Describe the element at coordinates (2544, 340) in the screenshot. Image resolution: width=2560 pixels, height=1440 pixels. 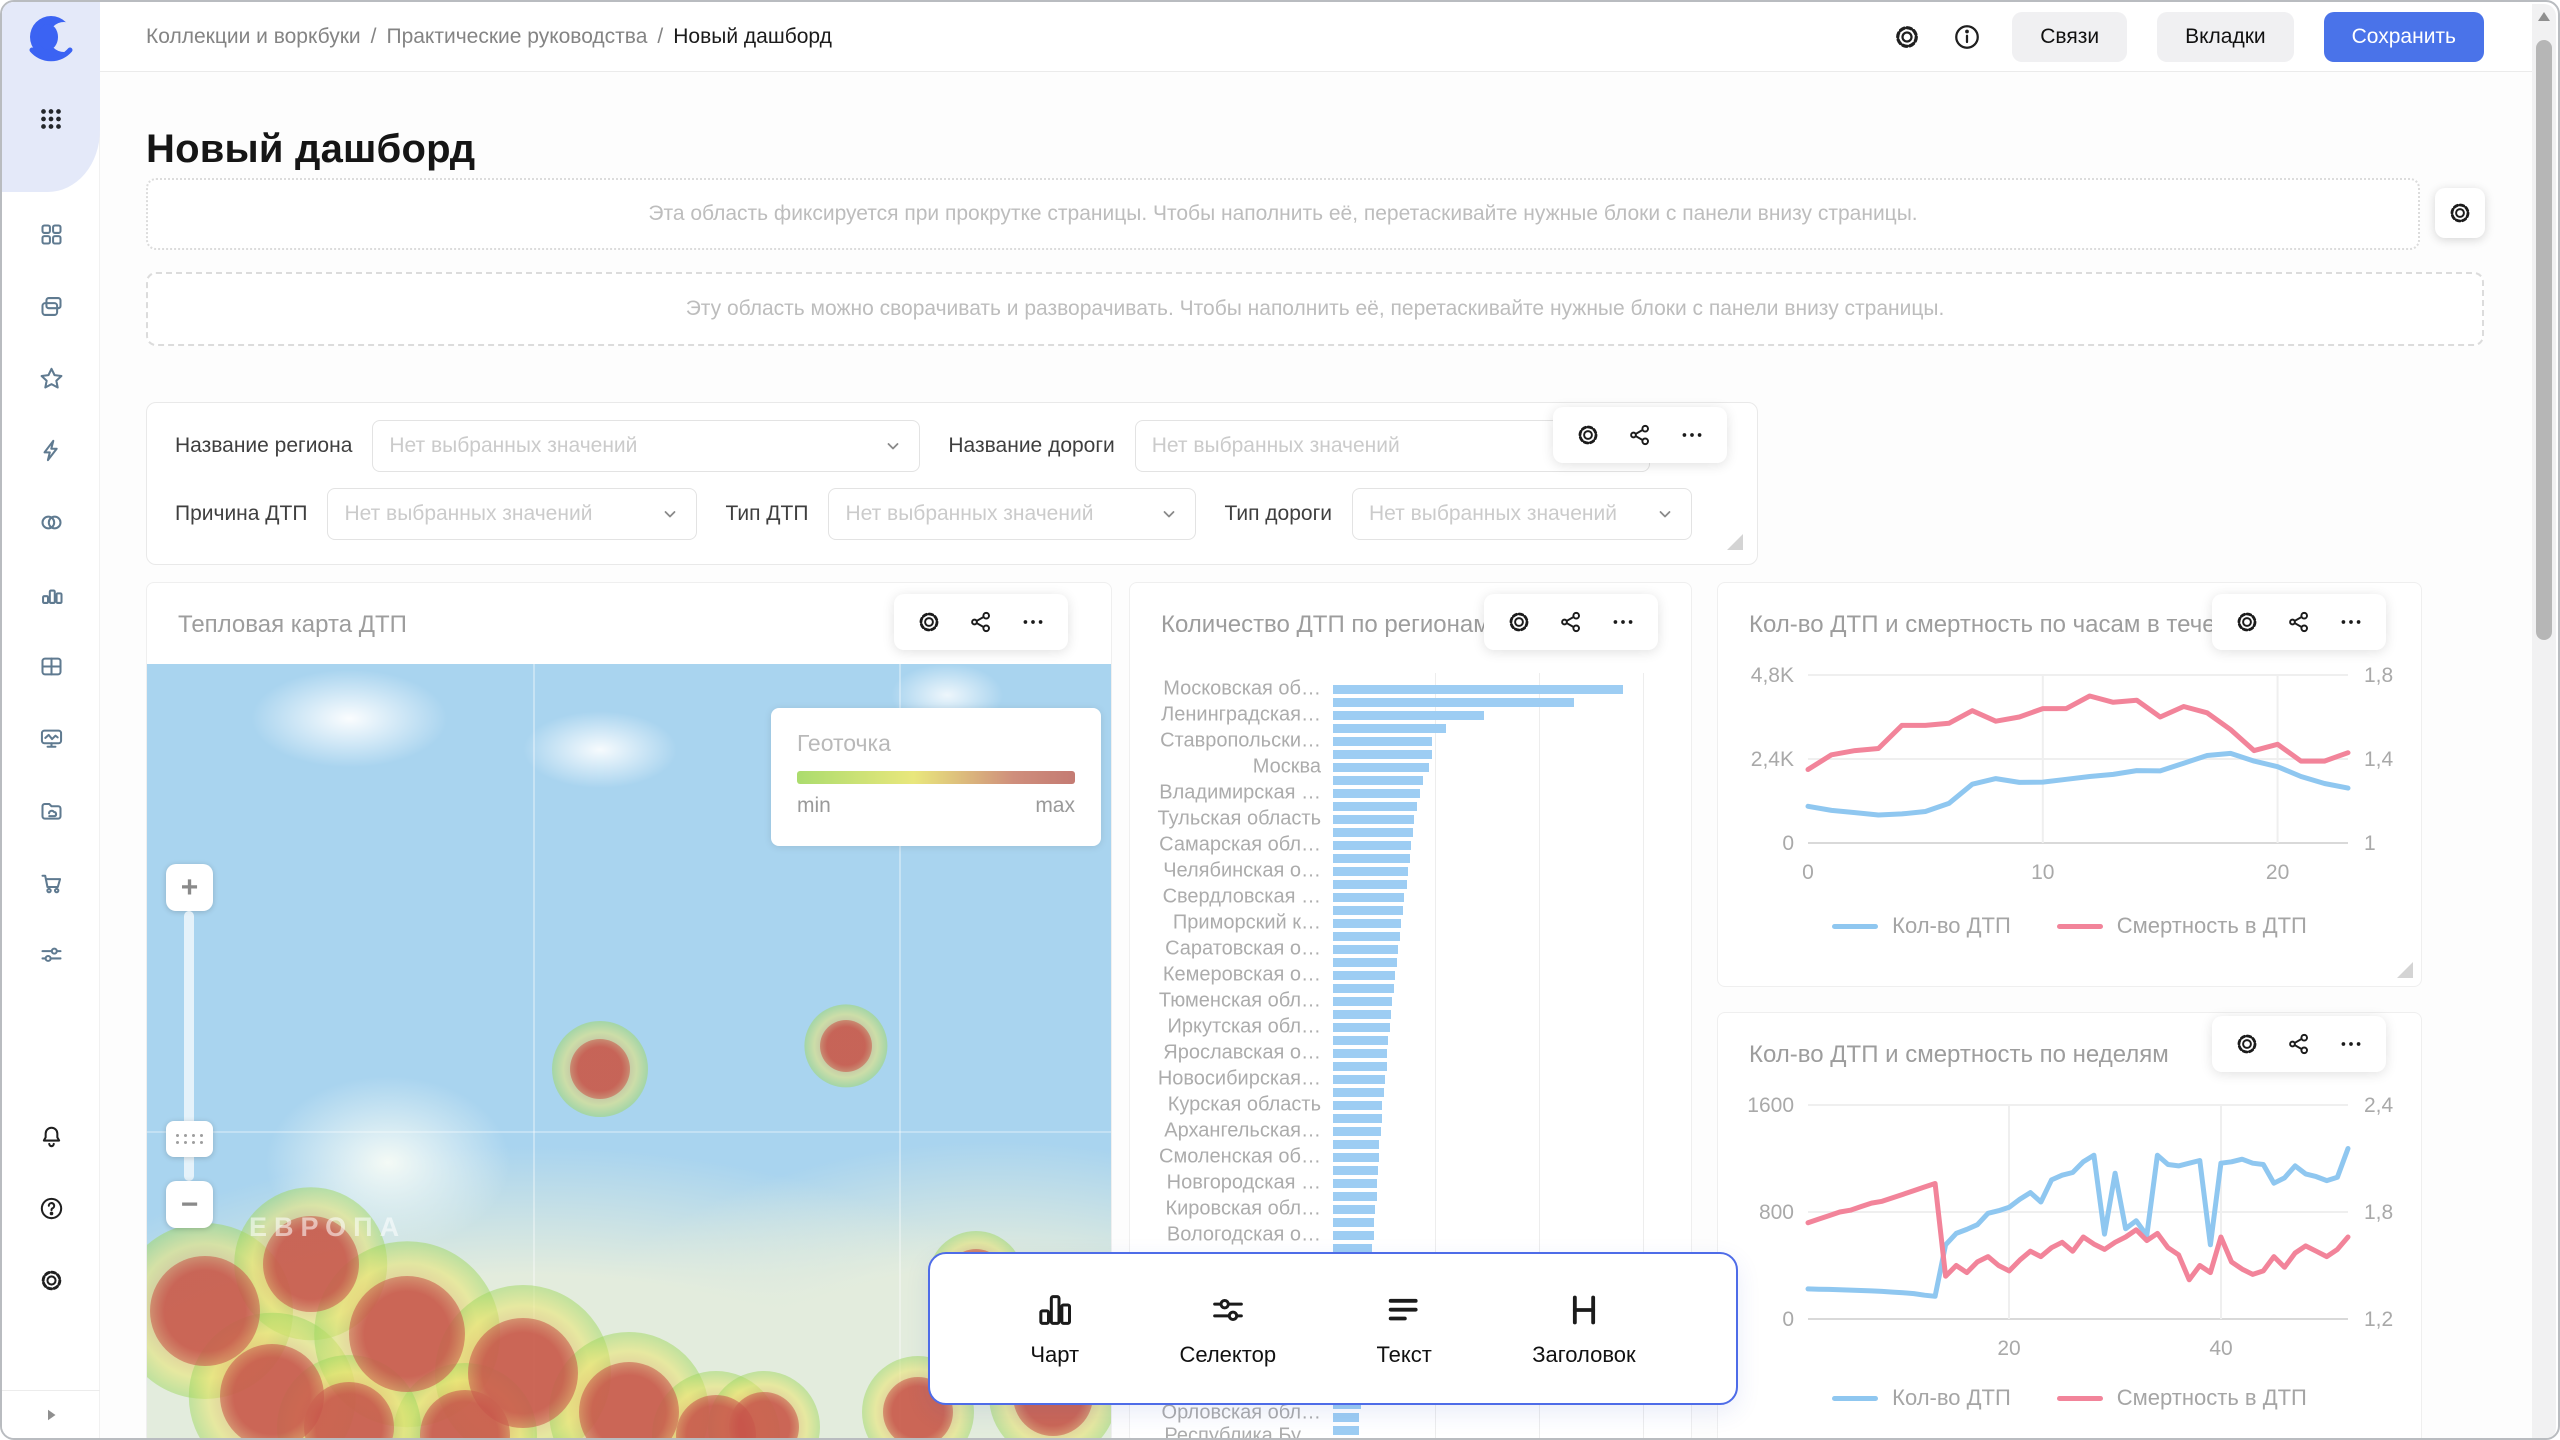
I see `scrollbar-thumb` at that location.